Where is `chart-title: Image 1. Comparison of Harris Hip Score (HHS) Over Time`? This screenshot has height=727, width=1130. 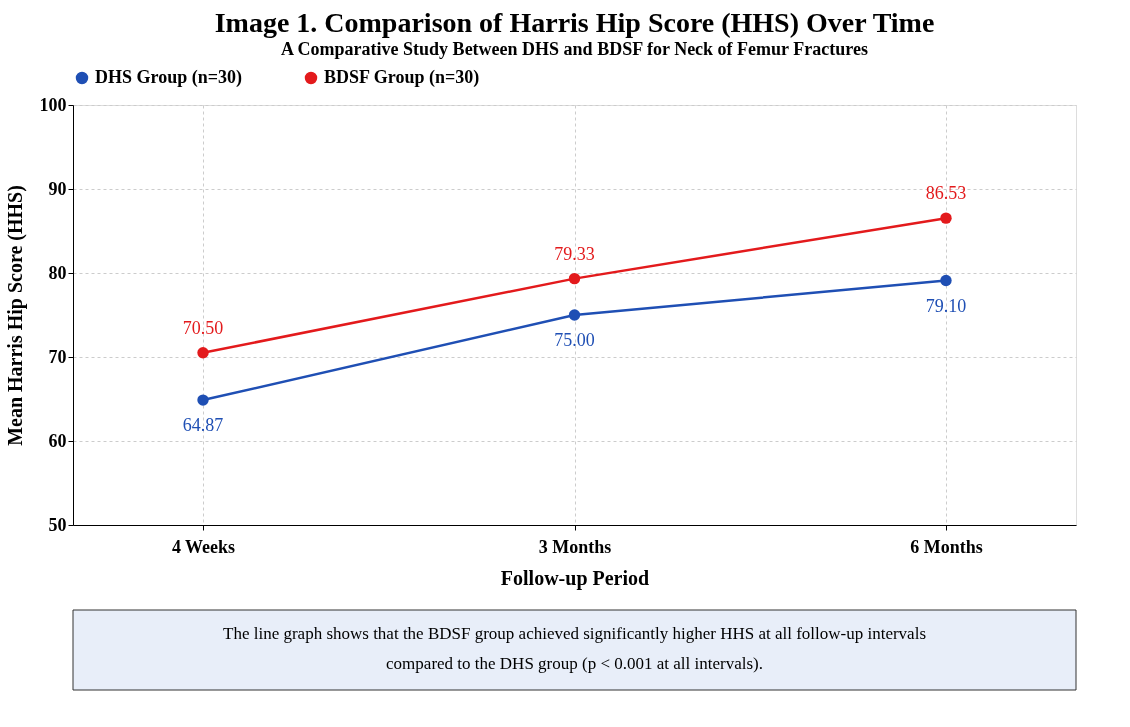 chart-title: Image 1. Comparison of Harris Hip Score (HHS) Over Time is located at coordinates (574, 22).